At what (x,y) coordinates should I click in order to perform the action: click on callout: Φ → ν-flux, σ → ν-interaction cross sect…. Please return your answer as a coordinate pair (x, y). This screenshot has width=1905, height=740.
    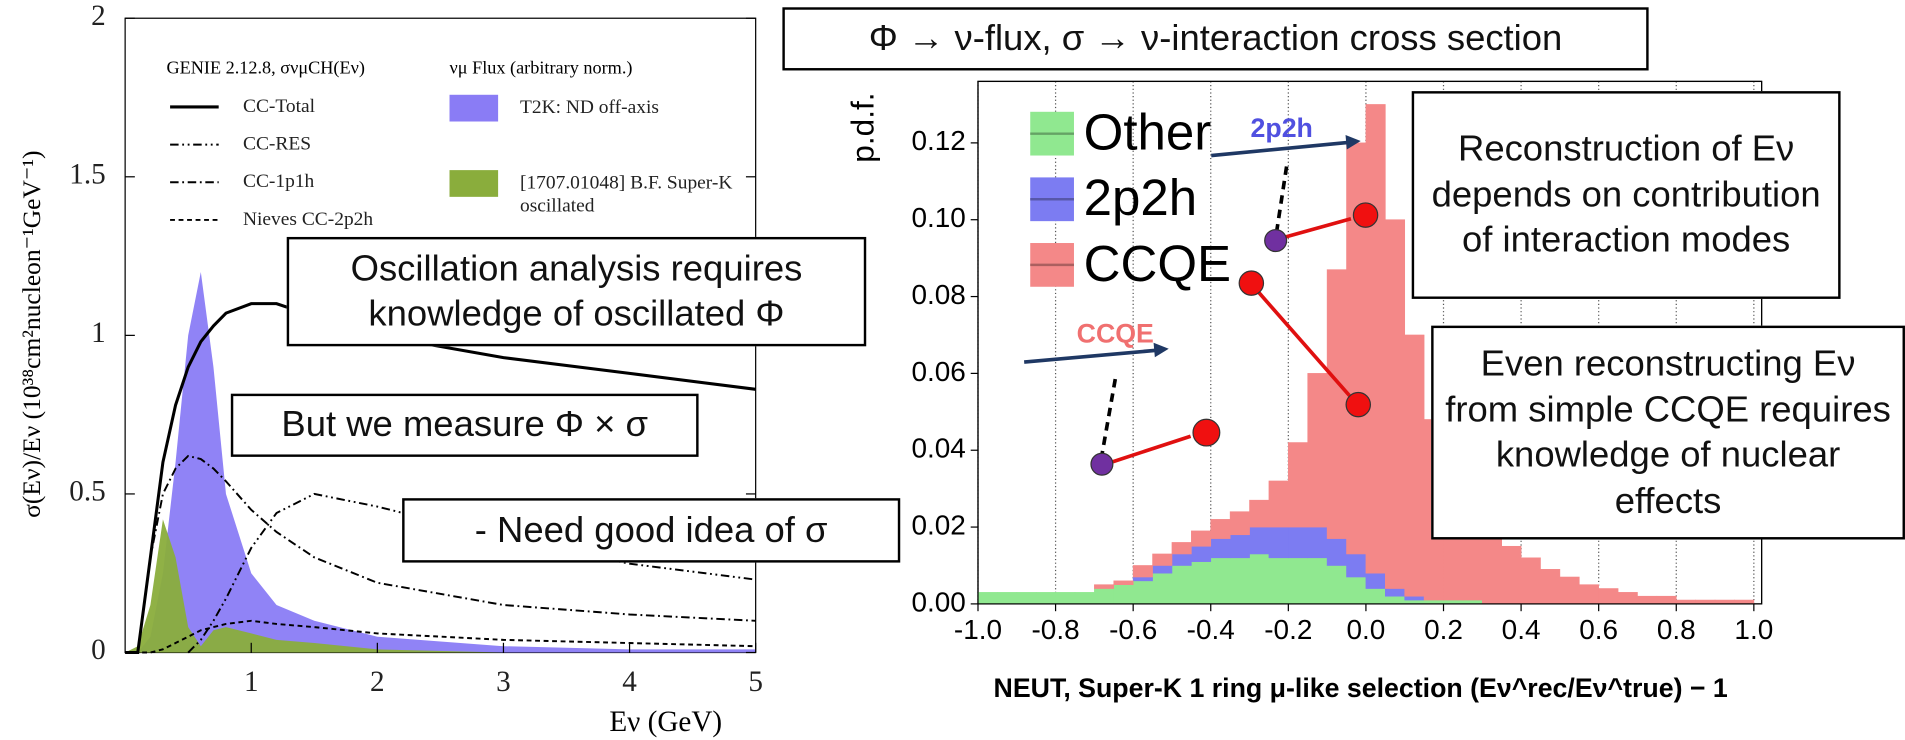
    Looking at the image, I should click on (1215, 39).